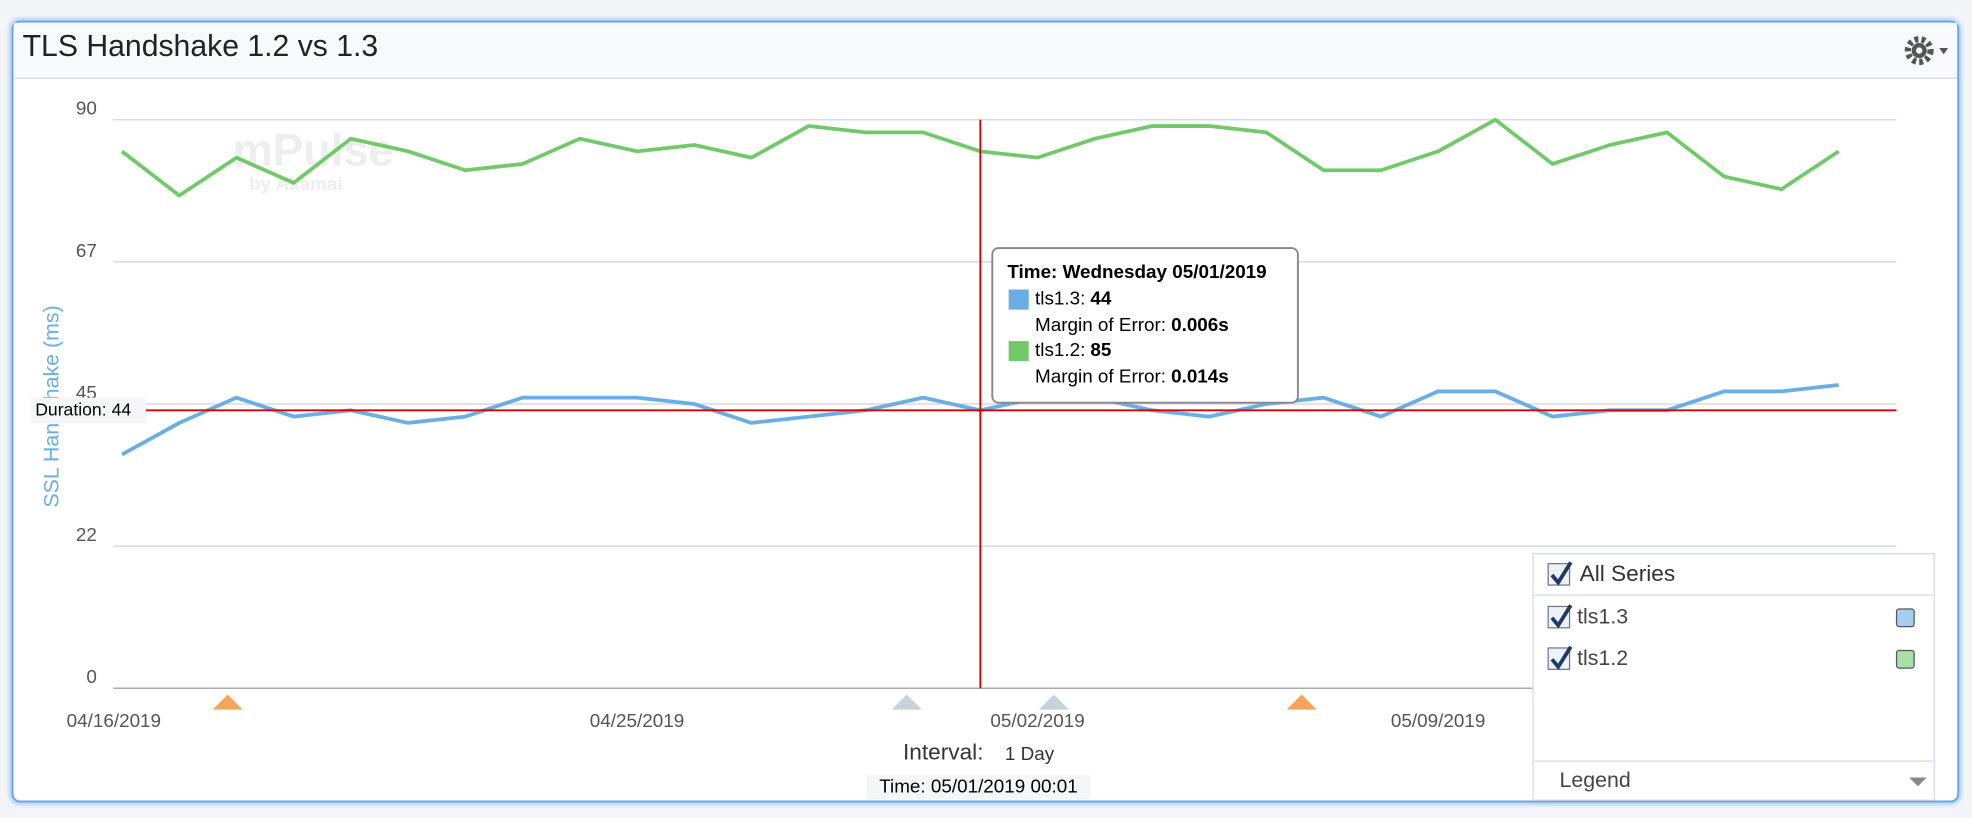 This screenshot has width=1972, height=818. What do you see at coordinates (1200, 324) in the screenshot?
I see `tooltip-error-value: 0.006s` at bounding box center [1200, 324].